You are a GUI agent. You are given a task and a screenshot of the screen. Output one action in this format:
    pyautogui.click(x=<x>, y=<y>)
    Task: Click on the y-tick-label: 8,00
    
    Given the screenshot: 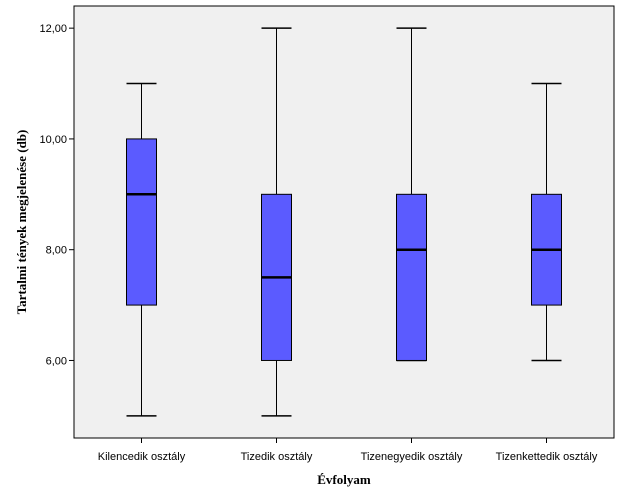 What is the action you would take?
    pyautogui.click(x=56, y=251)
    